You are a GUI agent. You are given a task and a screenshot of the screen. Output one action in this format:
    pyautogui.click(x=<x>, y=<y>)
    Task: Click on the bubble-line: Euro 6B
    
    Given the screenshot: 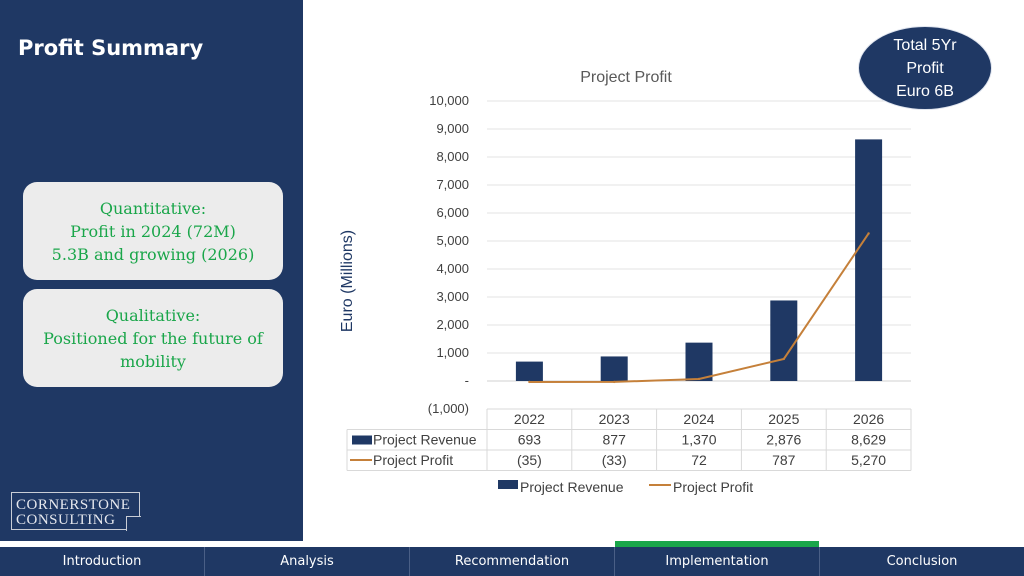 What is the action you would take?
    pyautogui.click(x=925, y=91)
    